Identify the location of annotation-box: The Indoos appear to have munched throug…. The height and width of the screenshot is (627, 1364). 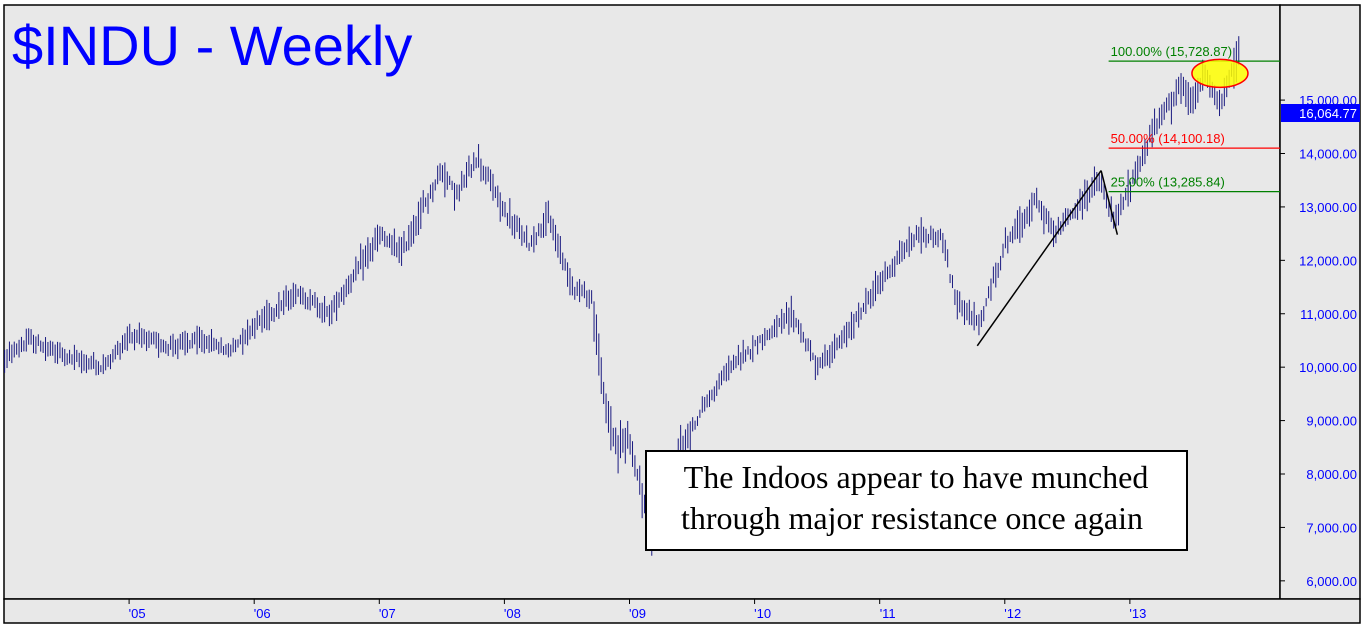
(916, 500).